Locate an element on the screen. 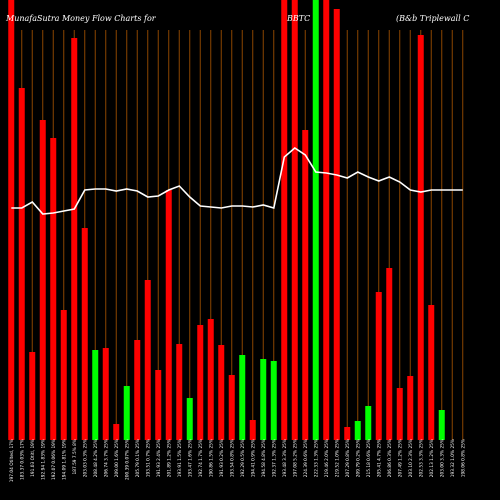  x-tick-label: 203.00 3.3% 25% is located at coordinates (442, 458).